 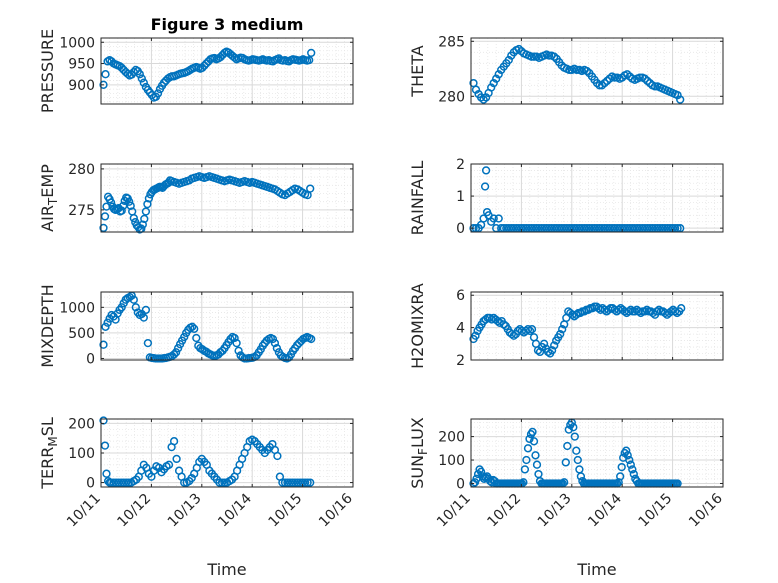 What do you see at coordinates (227, 24) in the screenshot?
I see `figure-title: Figure 3 medium` at bounding box center [227, 24].